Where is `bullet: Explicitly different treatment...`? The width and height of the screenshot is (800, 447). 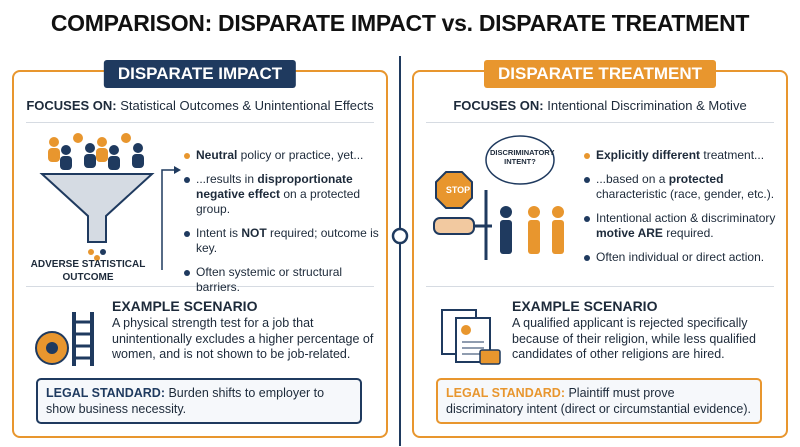 bullet: Explicitly different treatment... is located at coordinates (682, 155).